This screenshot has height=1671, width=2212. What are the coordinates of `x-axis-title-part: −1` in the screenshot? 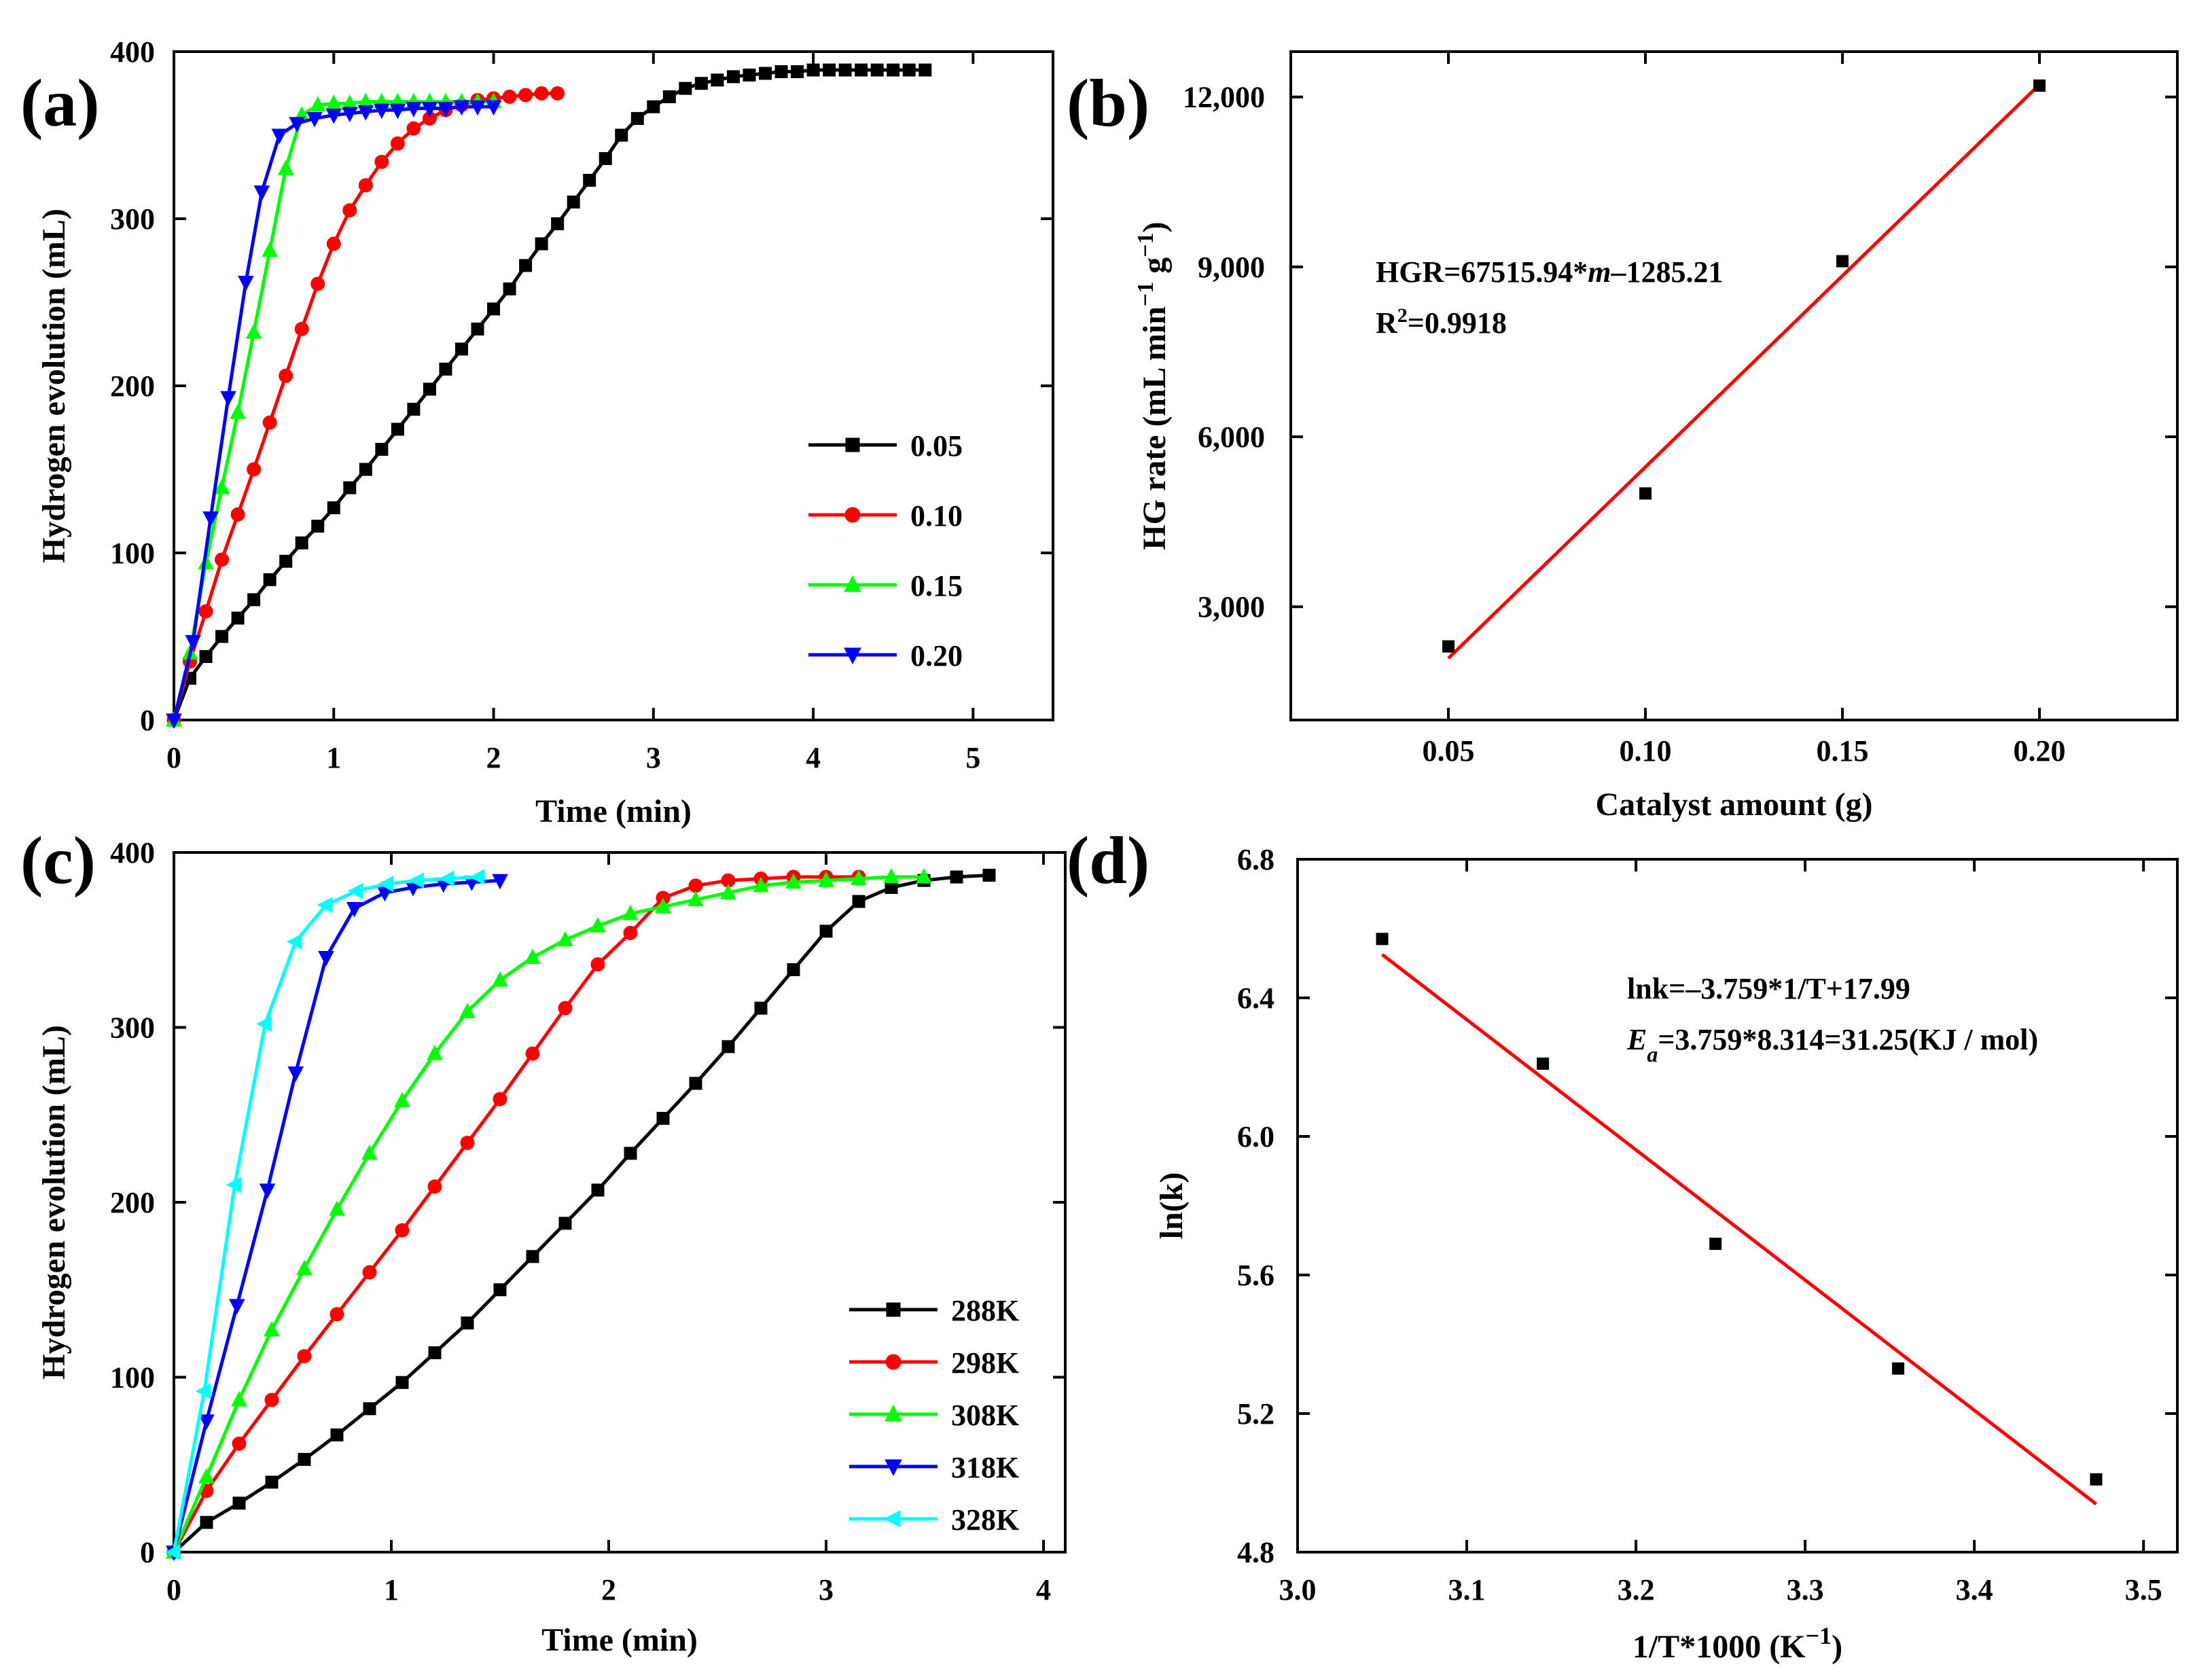 It's located at (1819, 1635).